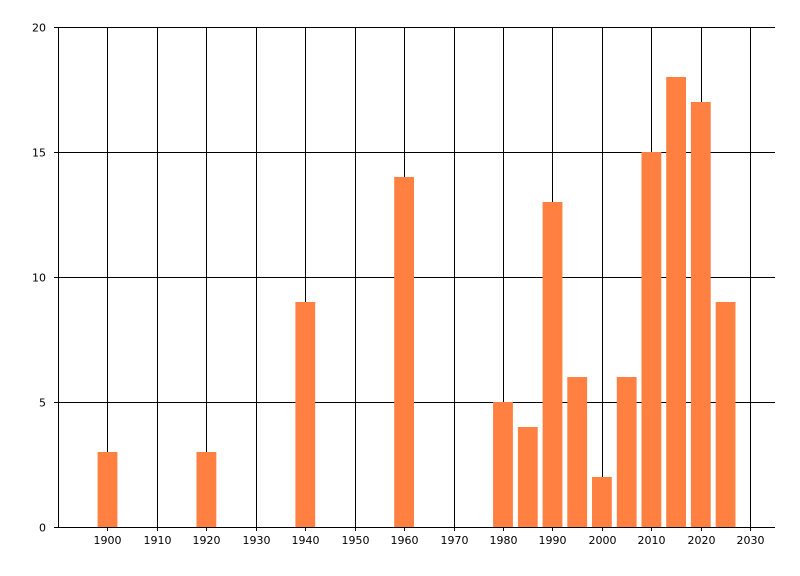 This screenshot has height=576, width=800. Describe the element at coordinates (39, 278) in the screenshot. I see `y-tick-label-10: 10` at that location.